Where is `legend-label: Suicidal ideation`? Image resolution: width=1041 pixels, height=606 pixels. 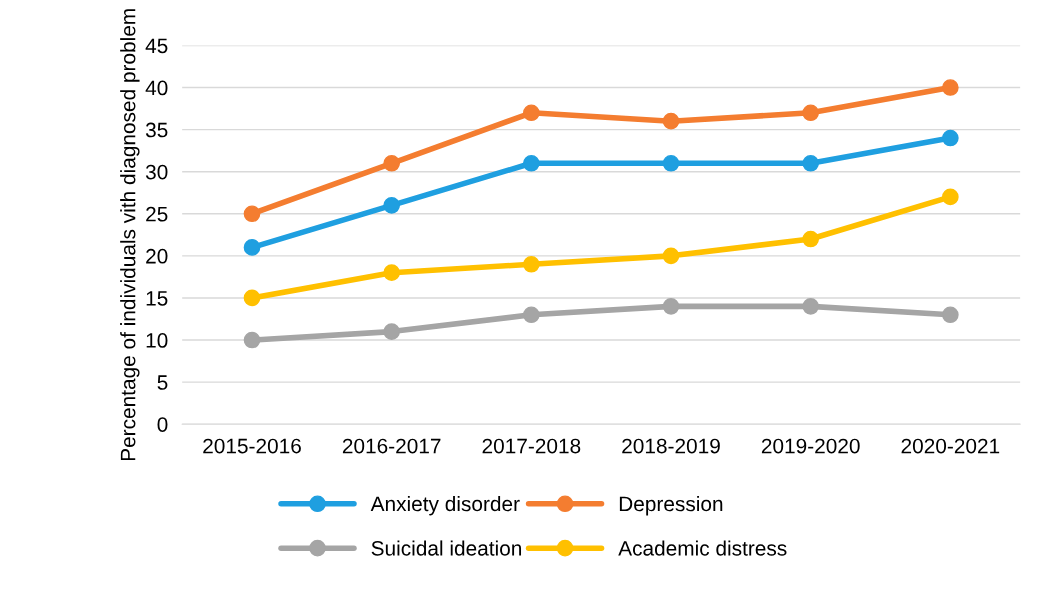 legend-label: Suicidal ideation is located at coordinates (446, 548).